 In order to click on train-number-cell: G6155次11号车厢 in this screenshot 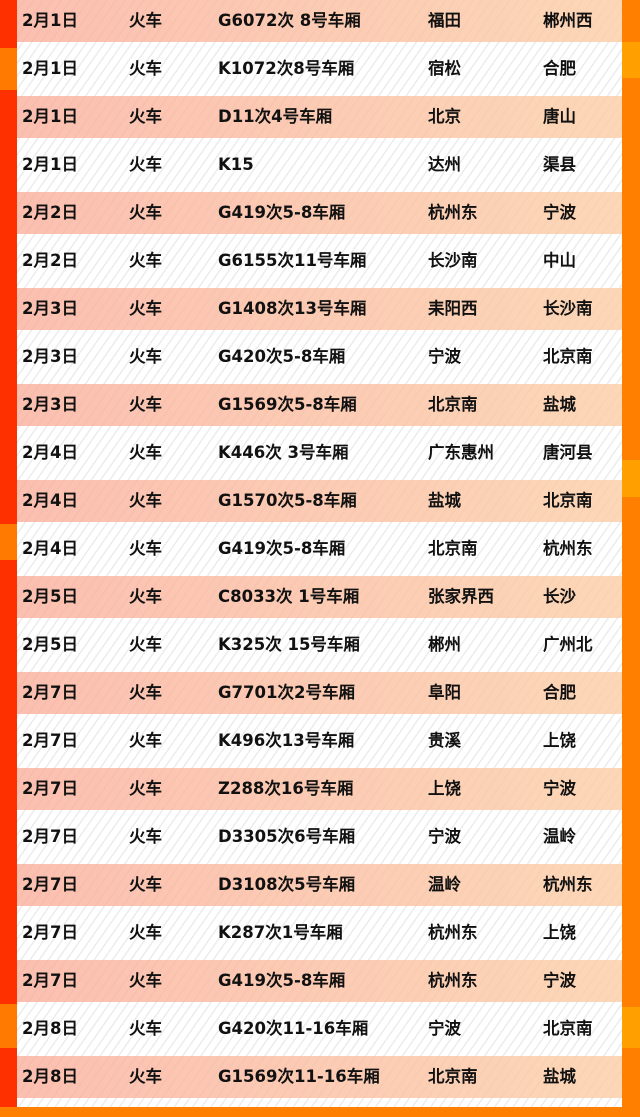, I will do `click(292, 260)`.